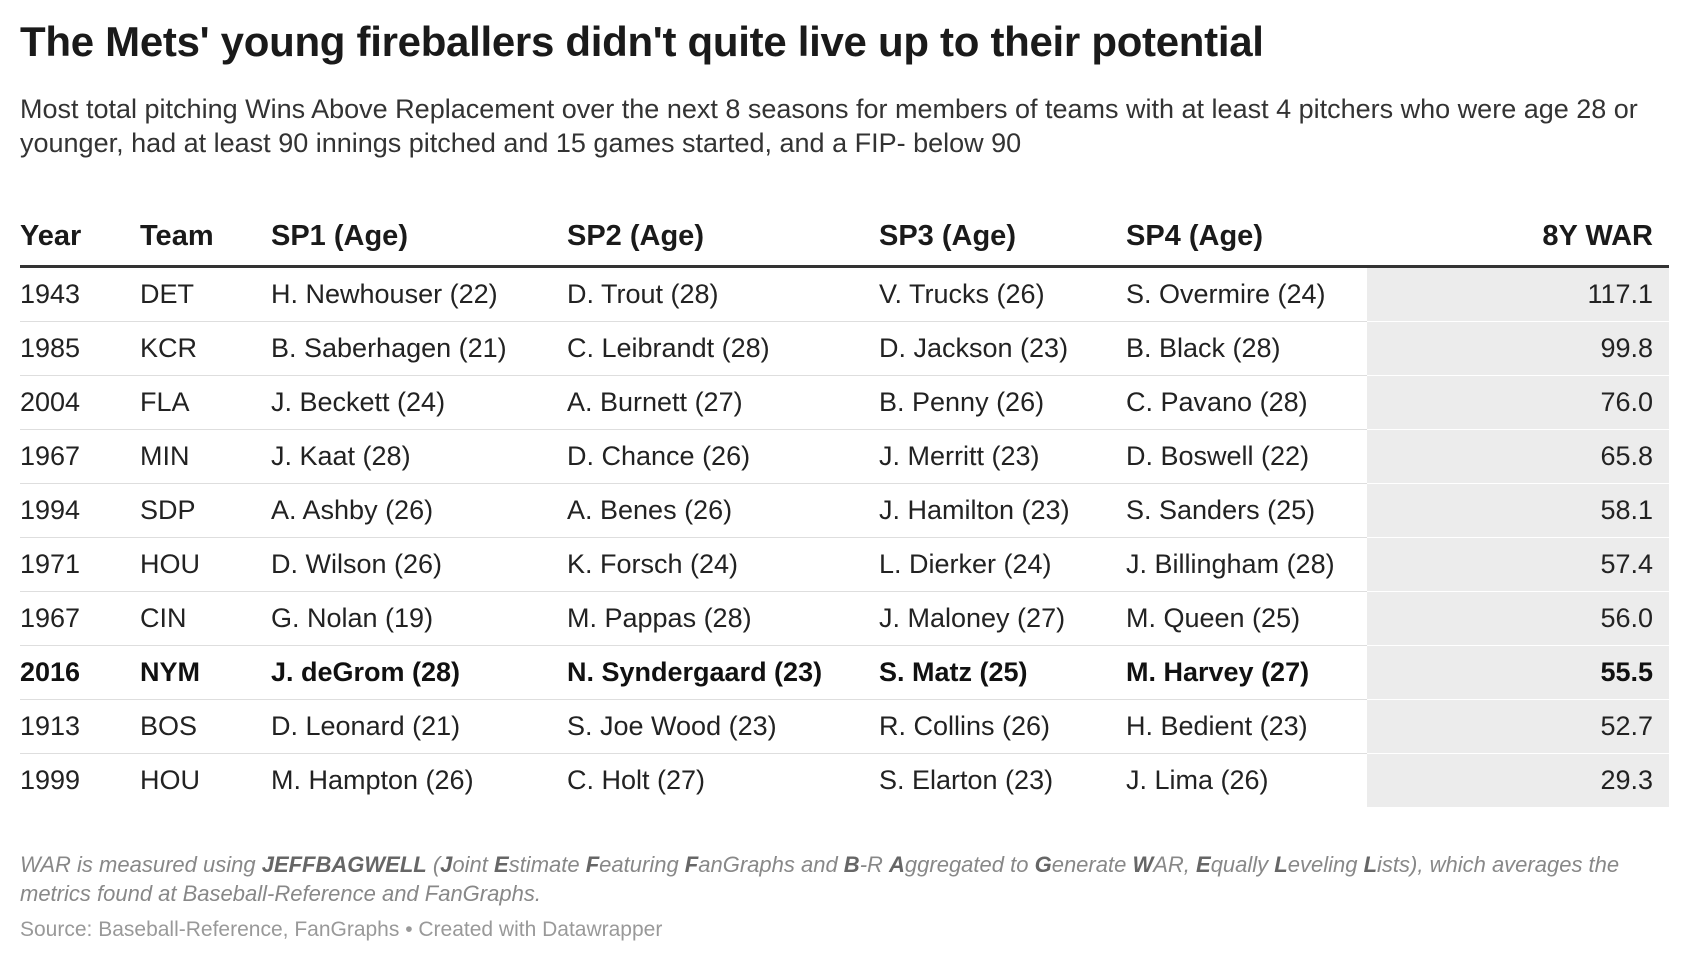  Describe the element at coordinates (419, 510) in the screenshot. I see `cell-sp1: A. Ashby (26)` at that location.